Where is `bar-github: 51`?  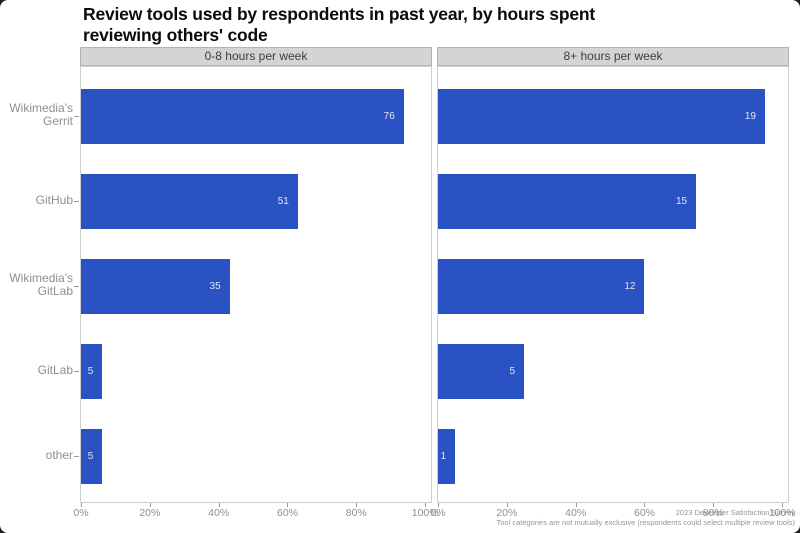 bar-github: 51 is located at coordinates (189, 201).